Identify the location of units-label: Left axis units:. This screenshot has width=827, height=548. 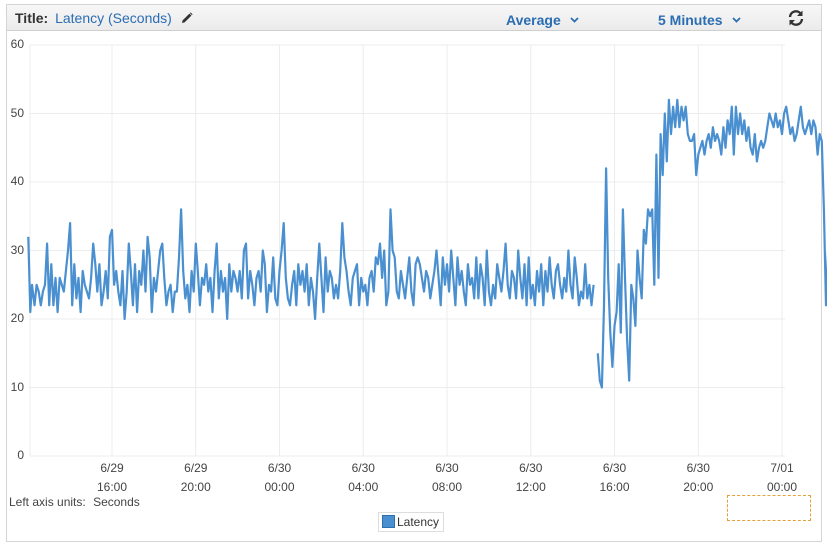
(47, 502).